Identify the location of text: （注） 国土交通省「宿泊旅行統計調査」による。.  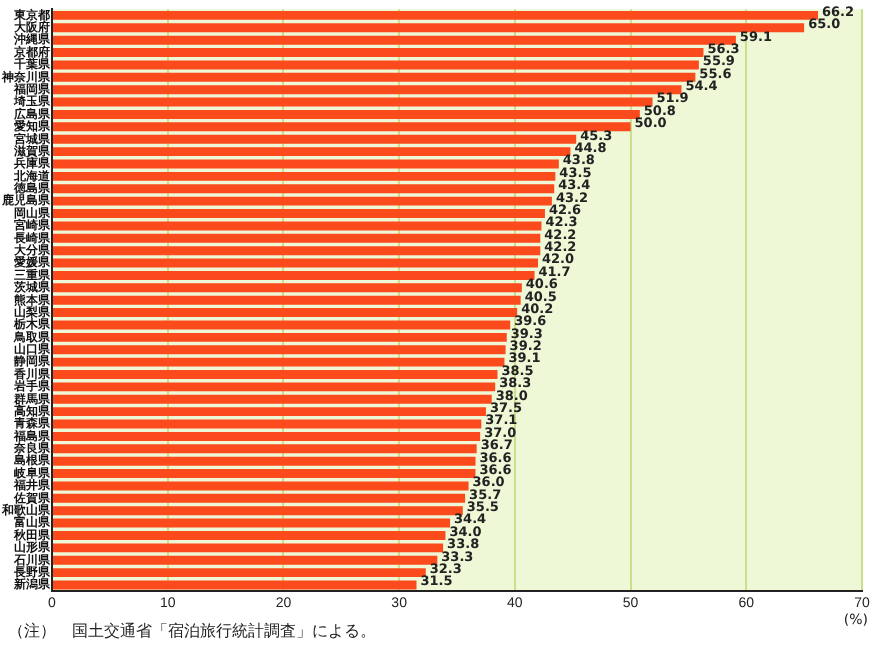
(192, 631).